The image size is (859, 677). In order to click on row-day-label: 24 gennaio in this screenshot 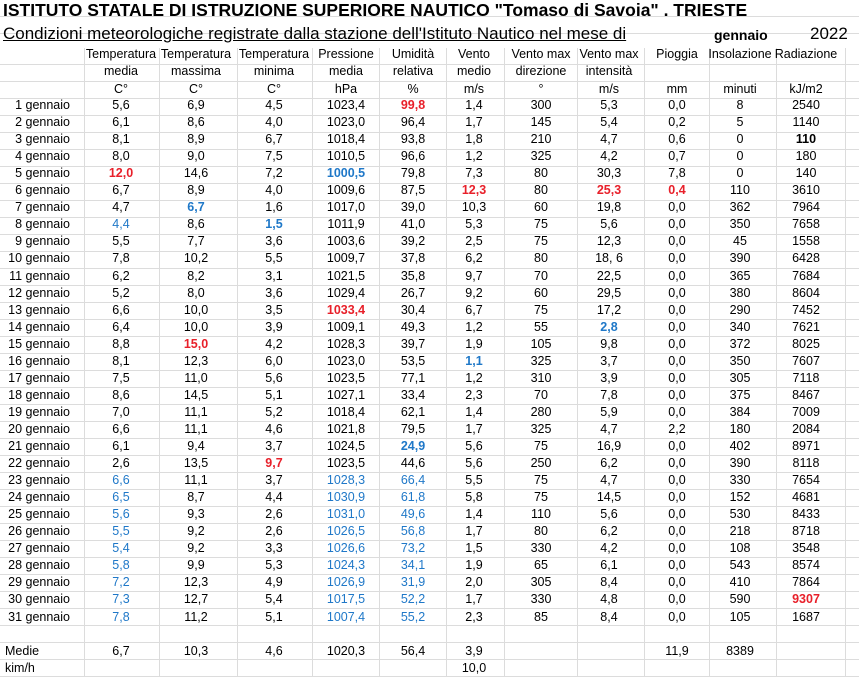, I will do `click(39, 497)`.